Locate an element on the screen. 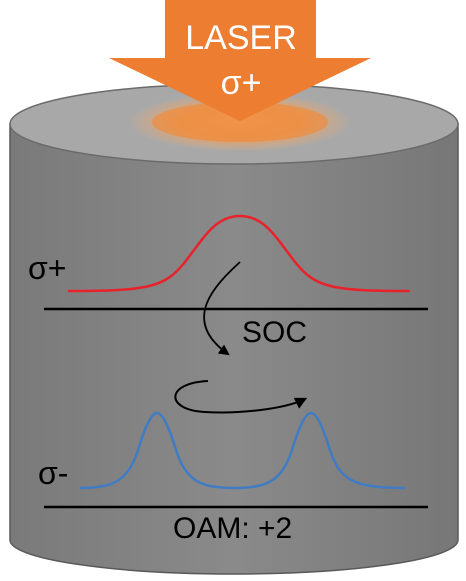  soc-label: SOC is located at coordinates (274, 332).